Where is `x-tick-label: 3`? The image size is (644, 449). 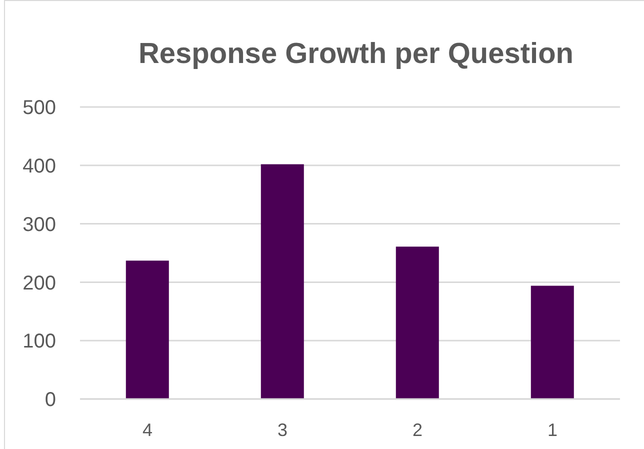
x-tick-label: 3 is located at coordinates (282, 430).